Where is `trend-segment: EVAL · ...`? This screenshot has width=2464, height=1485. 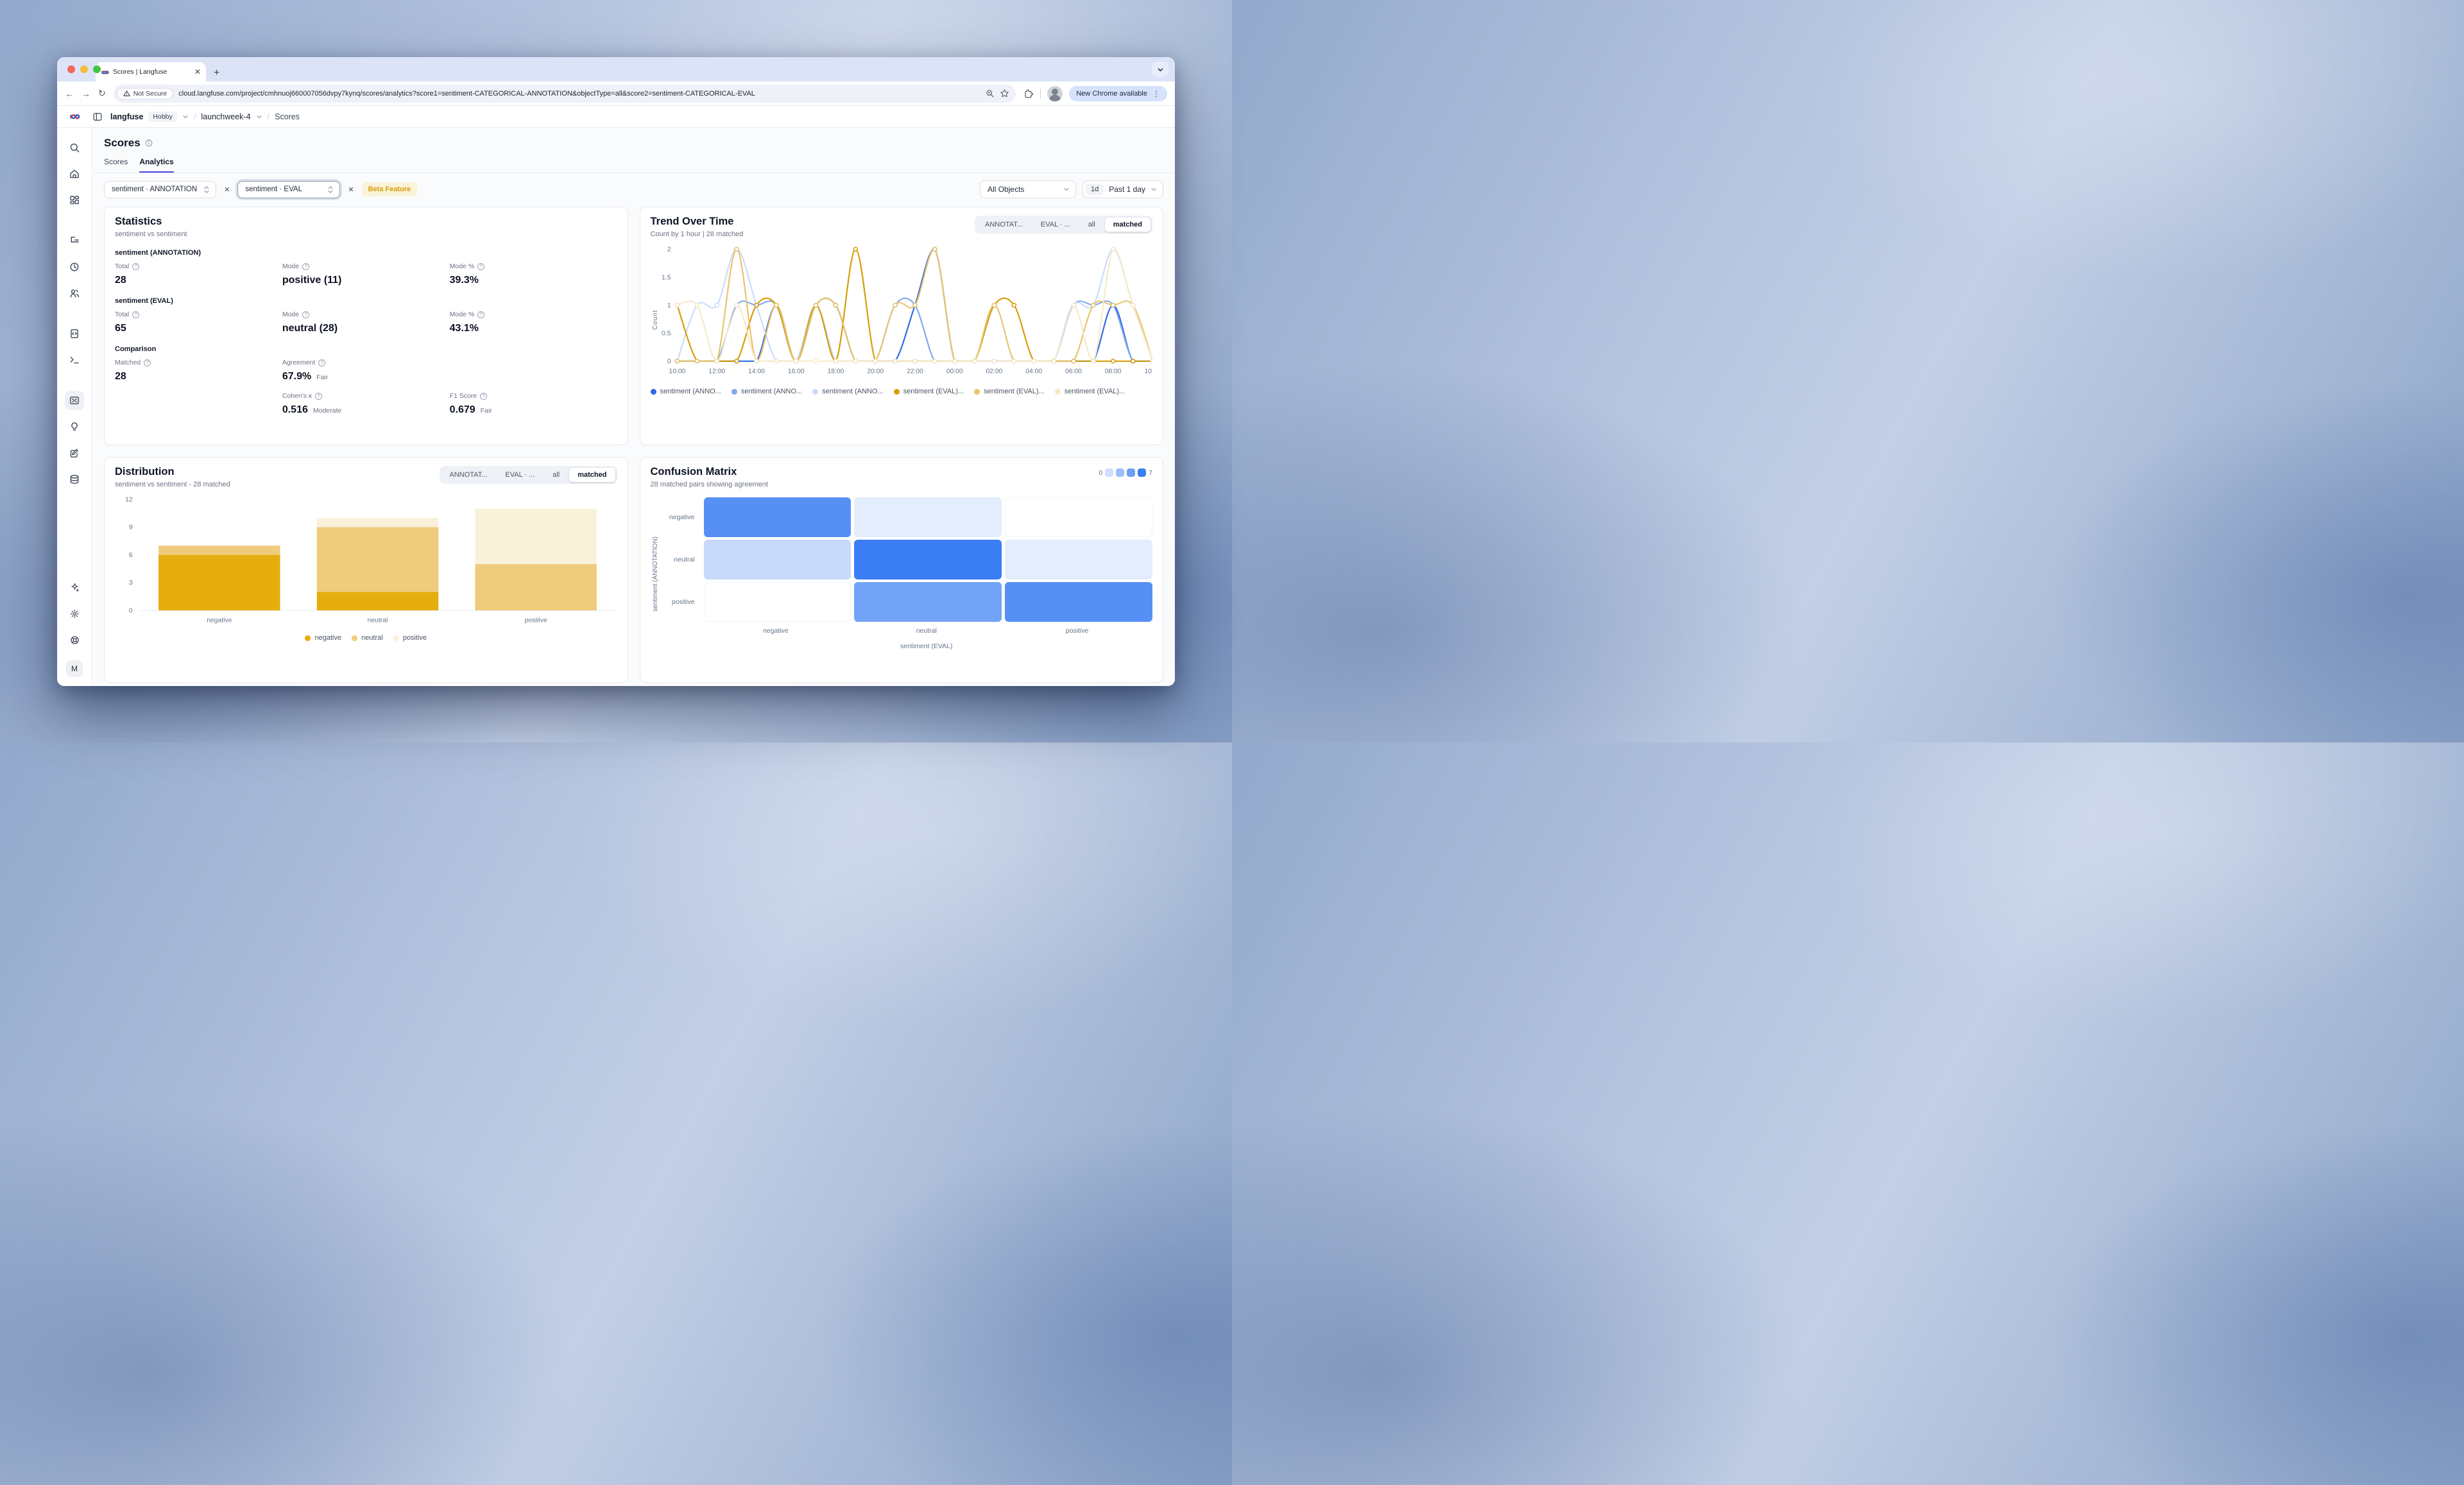
trend-segment: EVAL · ... is located at coordinates (1055, 224).